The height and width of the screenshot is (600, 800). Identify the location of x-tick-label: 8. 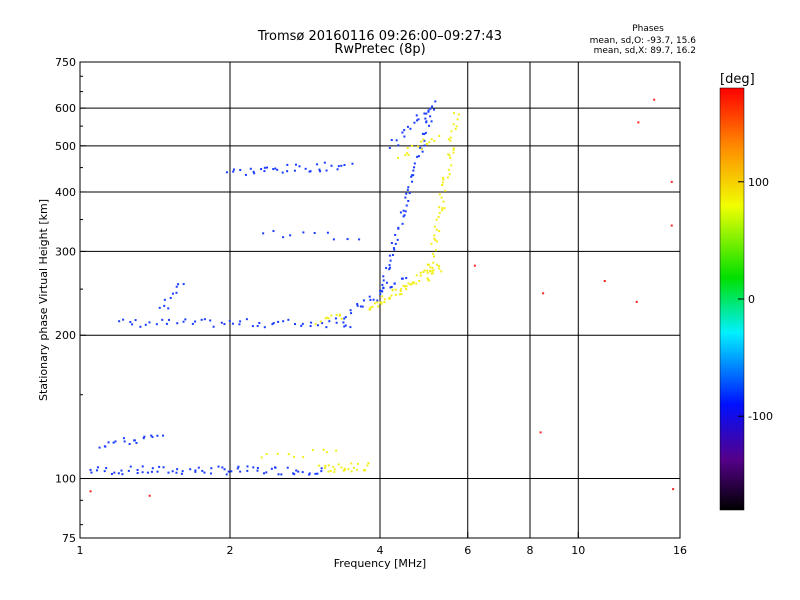
(530, 550).